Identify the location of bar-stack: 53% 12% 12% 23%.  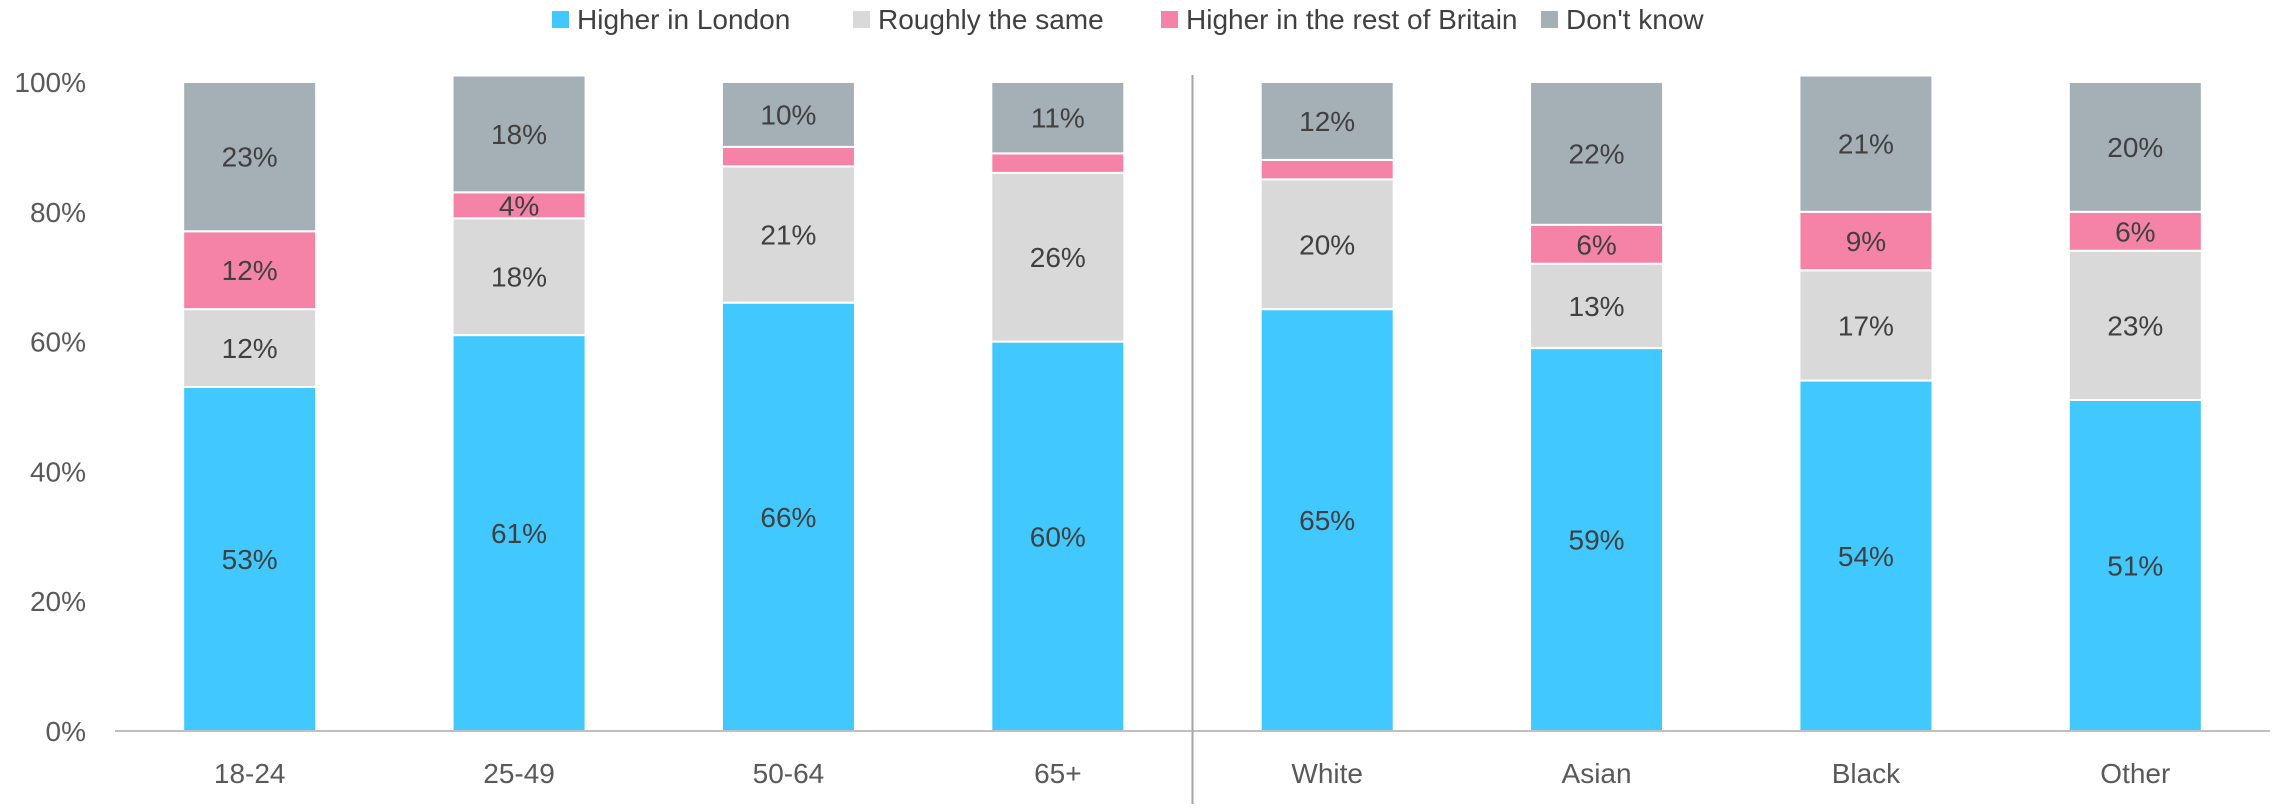
(250, 406).